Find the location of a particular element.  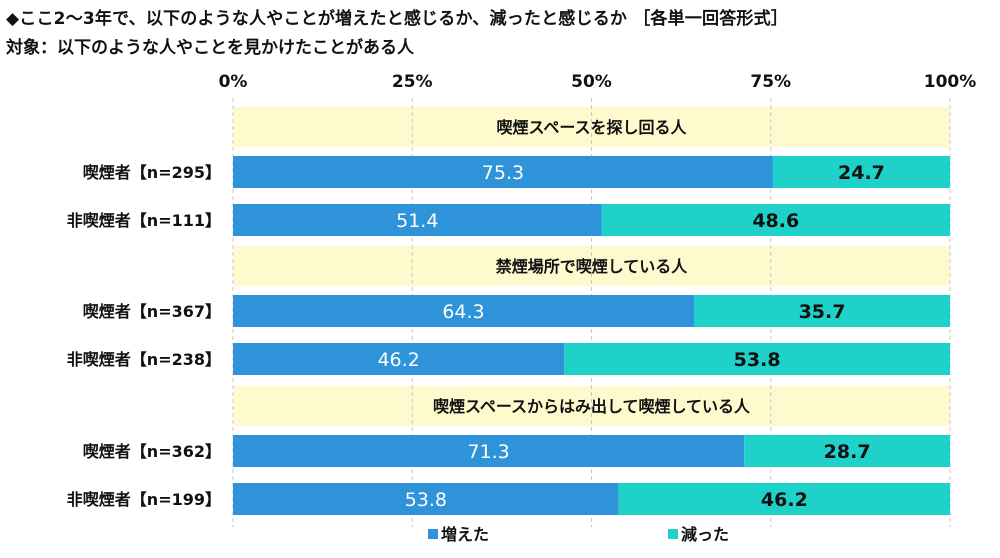

row-label: 喫煙者【n=295】 is located at coordinates (152, 172).